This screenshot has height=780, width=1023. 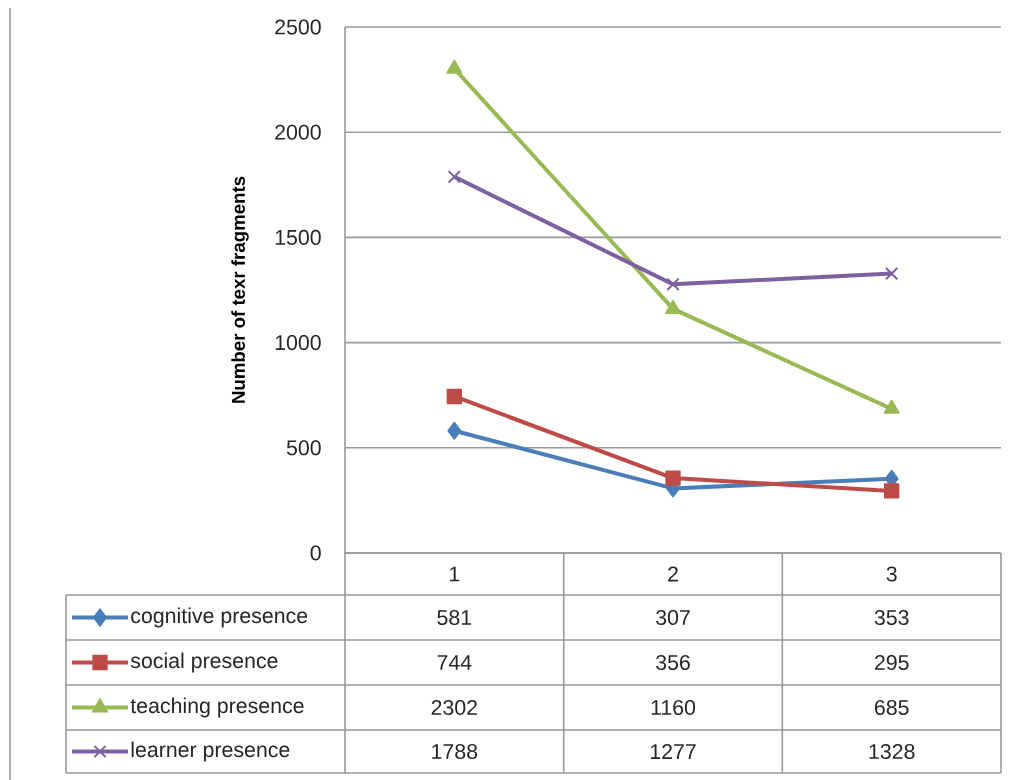 What do you see at coordinates (298, 343) in the screenshot?
I see `y-tick-label: 1000` at bounding box center [298, 343].